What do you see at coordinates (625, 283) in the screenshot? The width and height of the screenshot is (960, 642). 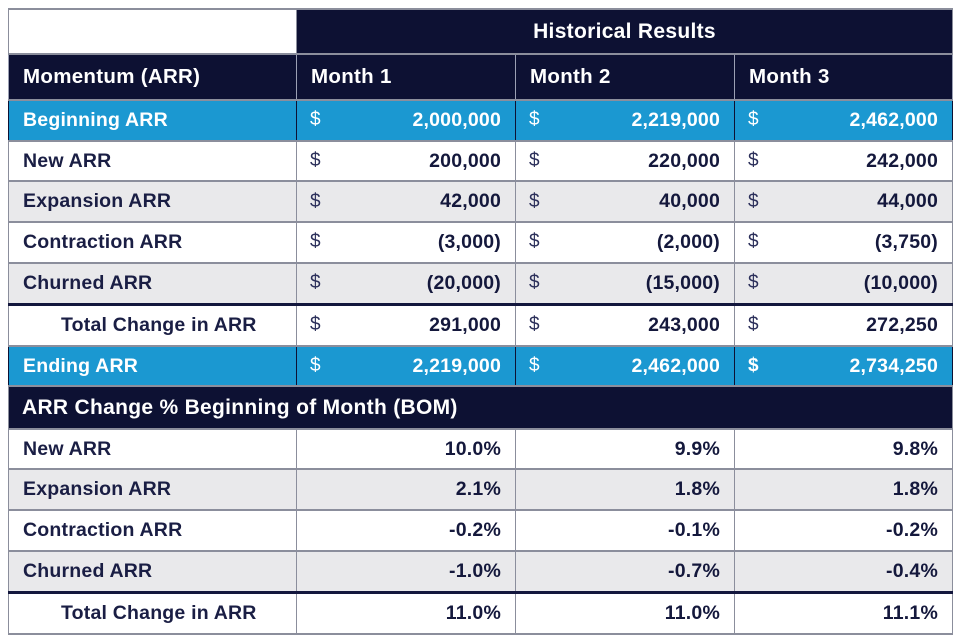 I see `value-cell-month-2: $ (15,000)` at bounding box center [625, 283].